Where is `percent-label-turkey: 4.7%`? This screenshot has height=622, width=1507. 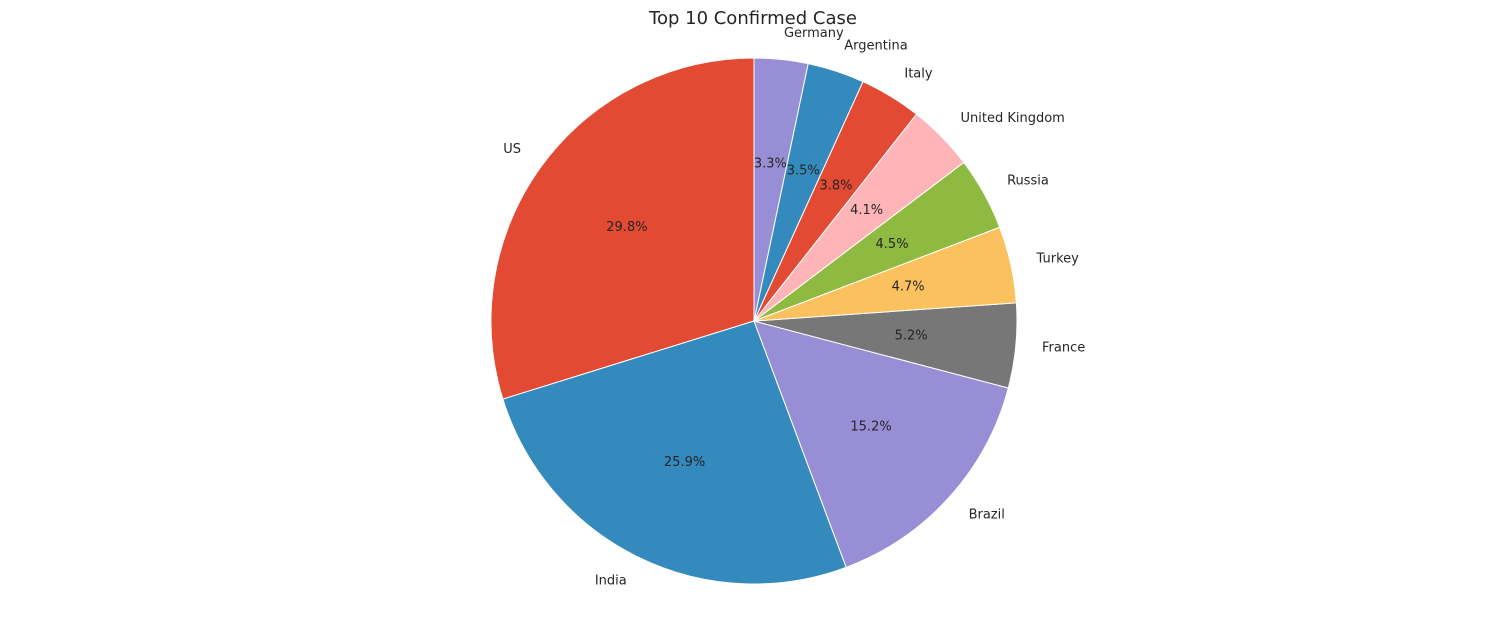 percent-label-turkey: 4.7% is located at coordinates (908, 287).